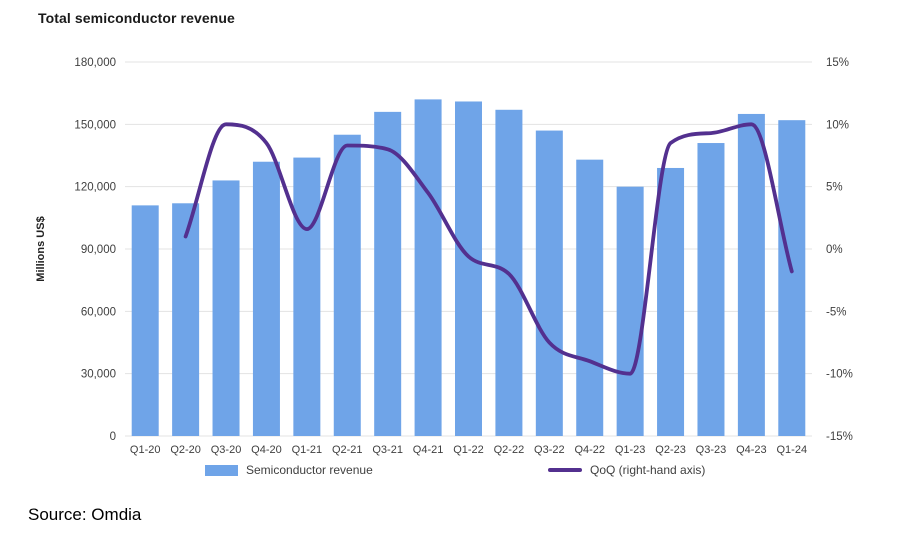  What do you see at coordinates (387, 450) in the screenshot?
I see `x-axis-tick-label: Q3-21` at bounding box center [387, 450].